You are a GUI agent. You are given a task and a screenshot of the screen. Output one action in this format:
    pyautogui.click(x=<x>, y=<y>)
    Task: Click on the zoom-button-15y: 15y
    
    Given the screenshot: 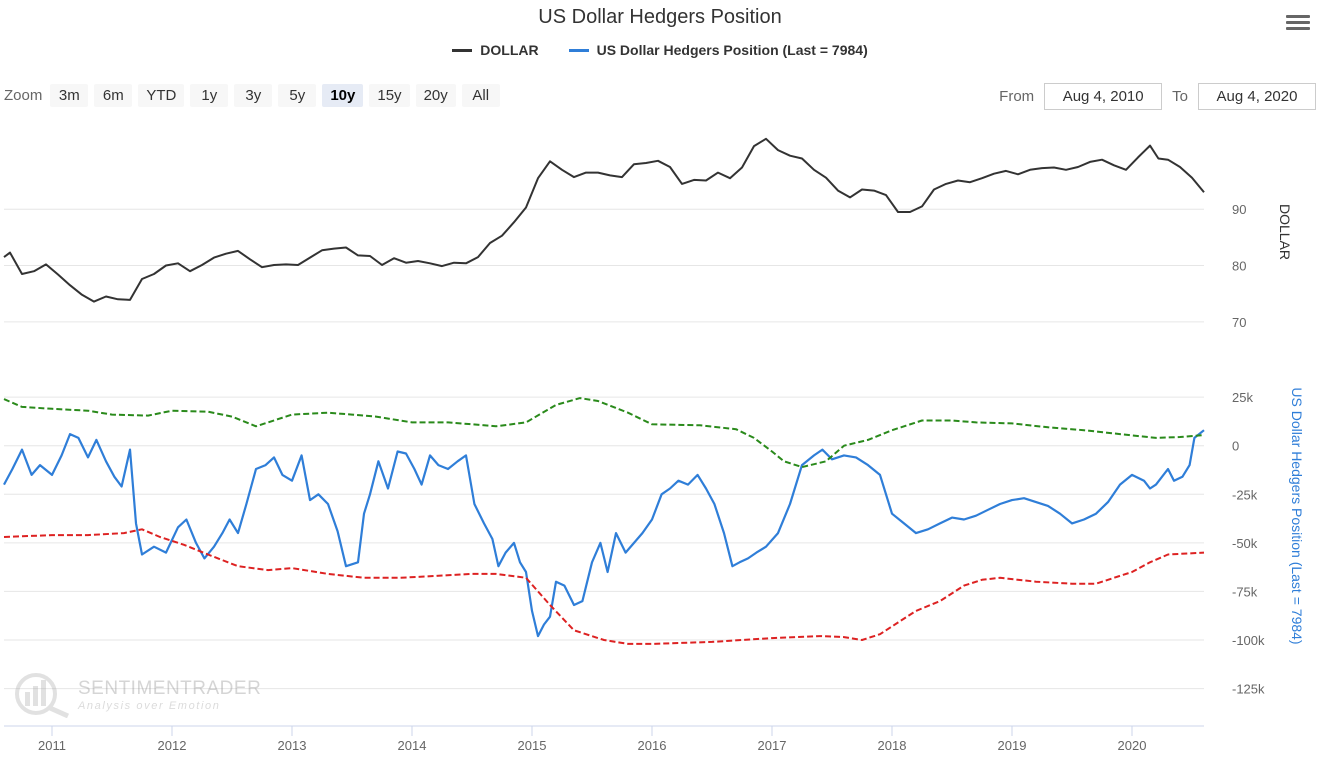 What is the action you would take?
    pyautogui.click(x=389, y=95)
    